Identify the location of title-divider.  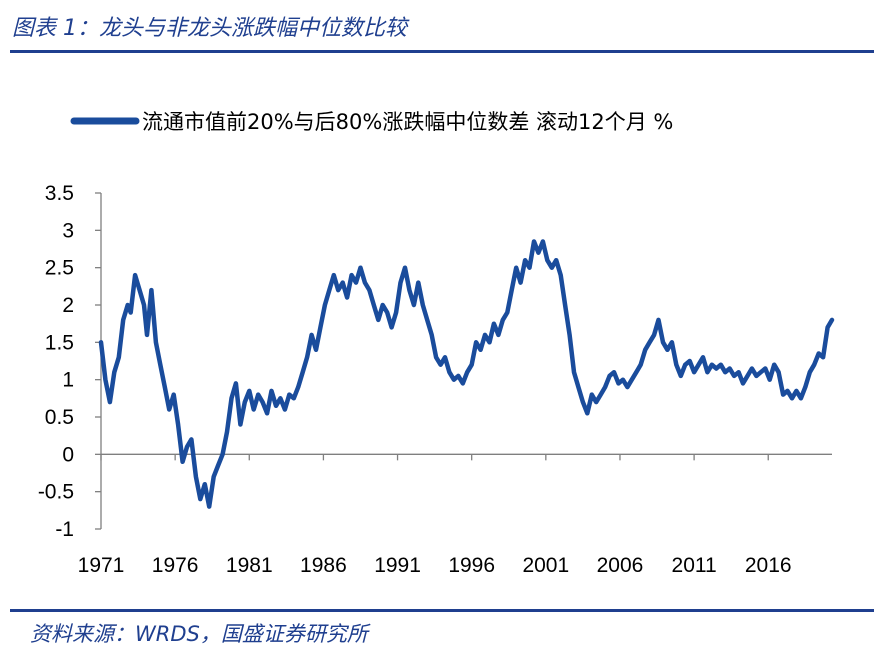
(442, 51).